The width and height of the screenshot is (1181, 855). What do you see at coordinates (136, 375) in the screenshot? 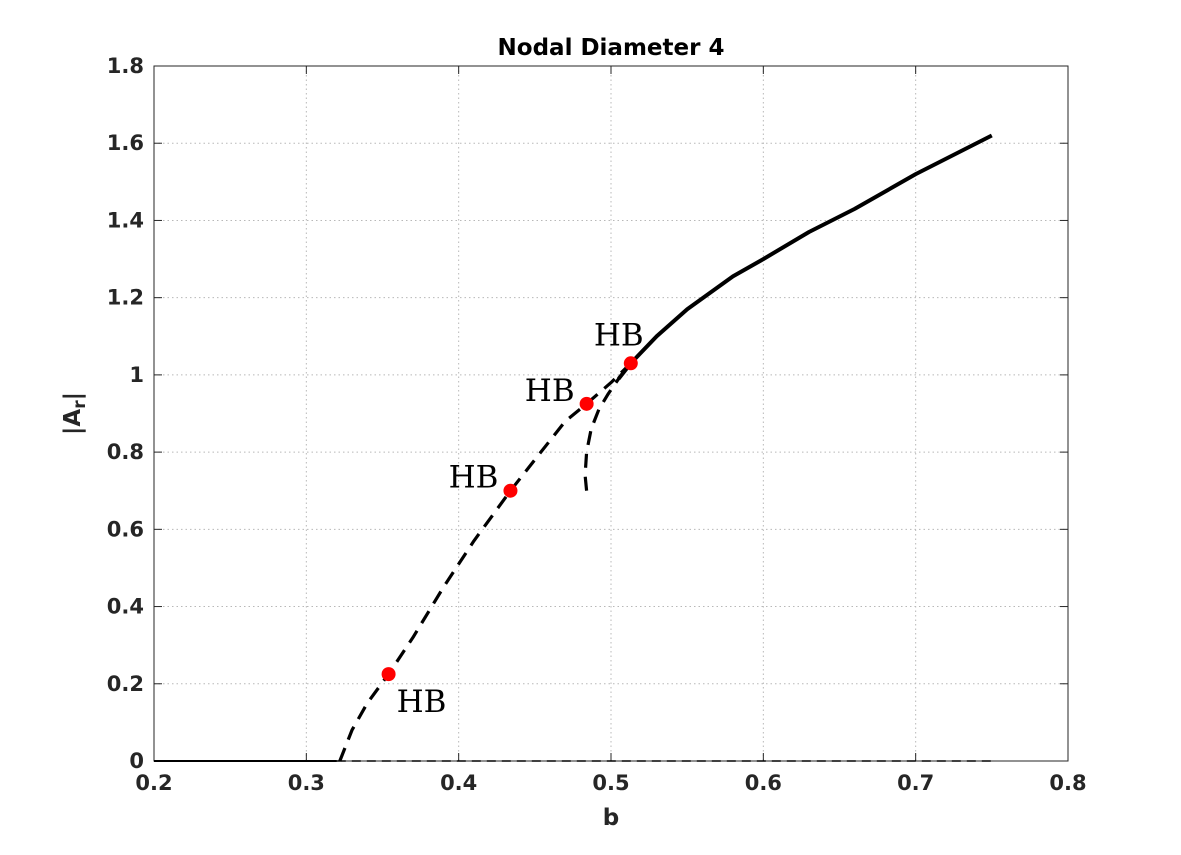
I see `y-tick-label: 1` at bounding box center [136, 375].